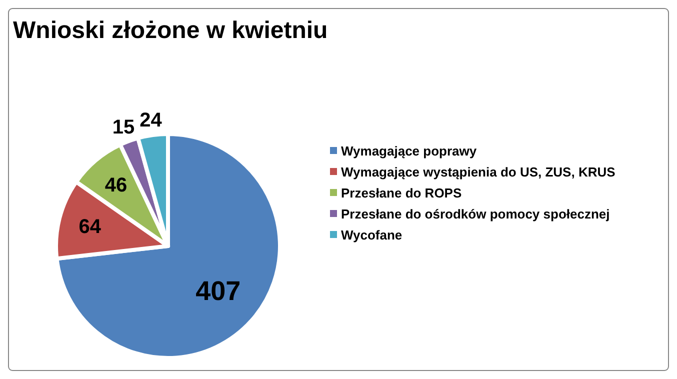 This screenshot has width=677, height=379. What do you see at coordinates (123, 127) in the screenshot?
I see `data-label: 15` at bounding box center [123, 127].